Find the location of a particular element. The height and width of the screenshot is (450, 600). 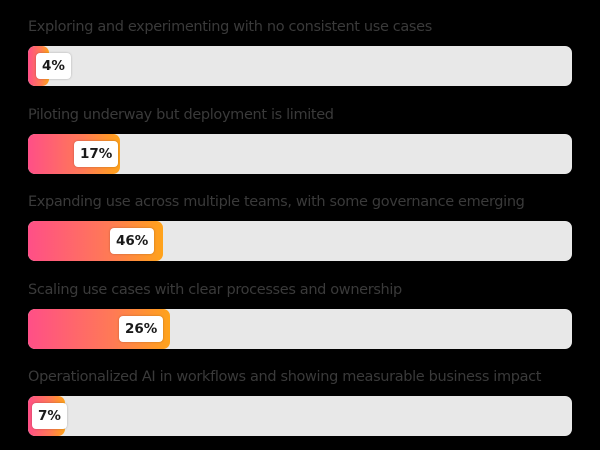

value-badge: 4% is located at coordinates (53, 66).